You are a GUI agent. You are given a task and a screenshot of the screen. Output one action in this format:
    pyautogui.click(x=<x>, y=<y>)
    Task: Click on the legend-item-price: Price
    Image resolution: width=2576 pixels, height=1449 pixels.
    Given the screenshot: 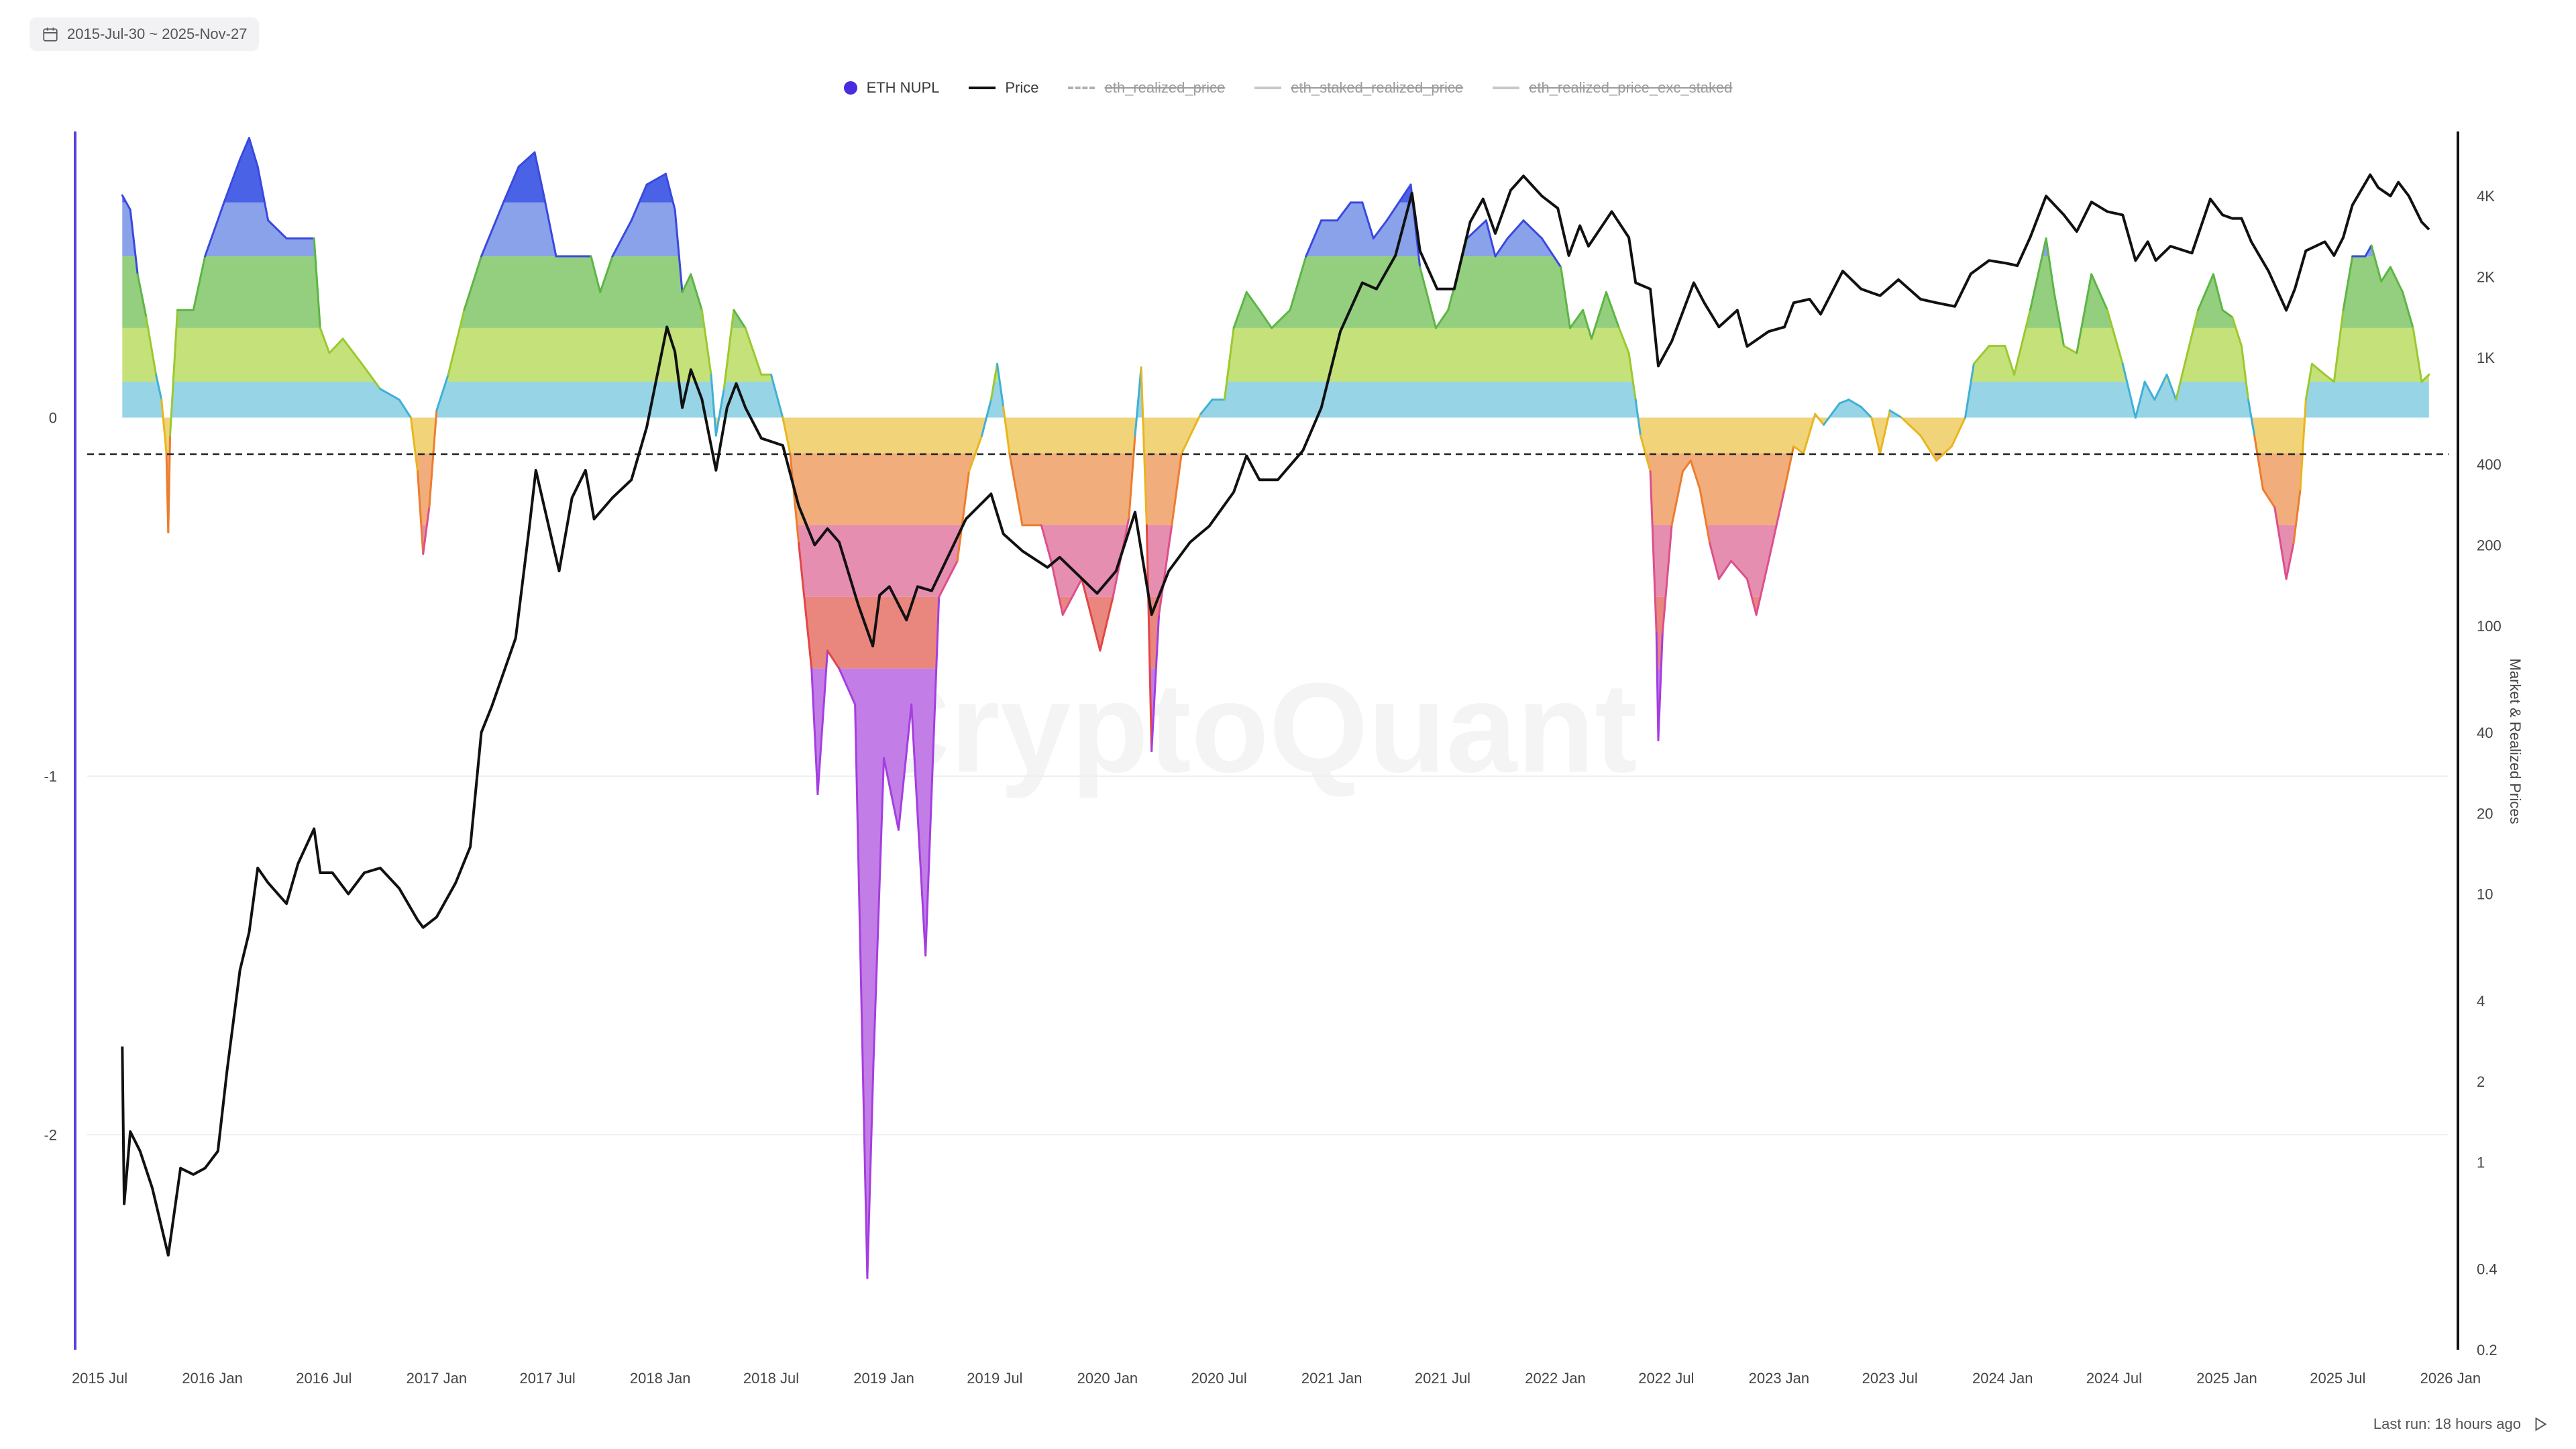 What is the action you would take?
    pyautogui.click(x=1003, y=88)
    